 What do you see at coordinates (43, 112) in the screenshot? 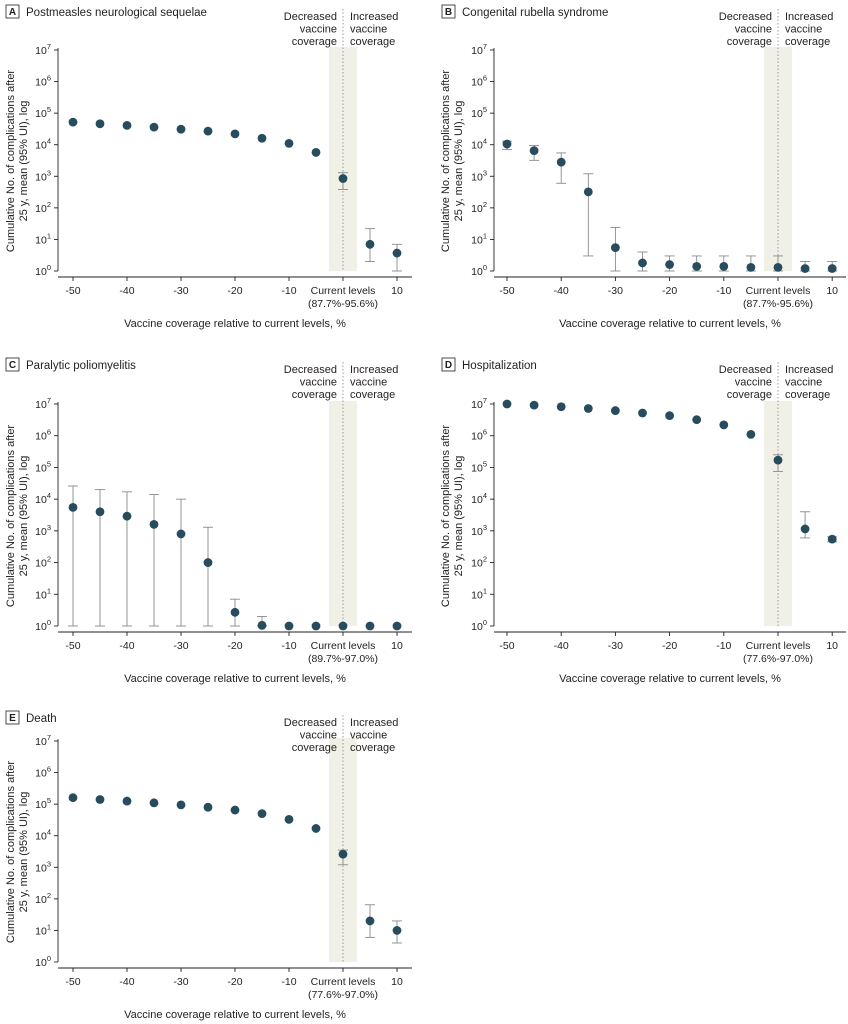
I see `y-tick-label: 10⁵` at bounding box center [43, 112].